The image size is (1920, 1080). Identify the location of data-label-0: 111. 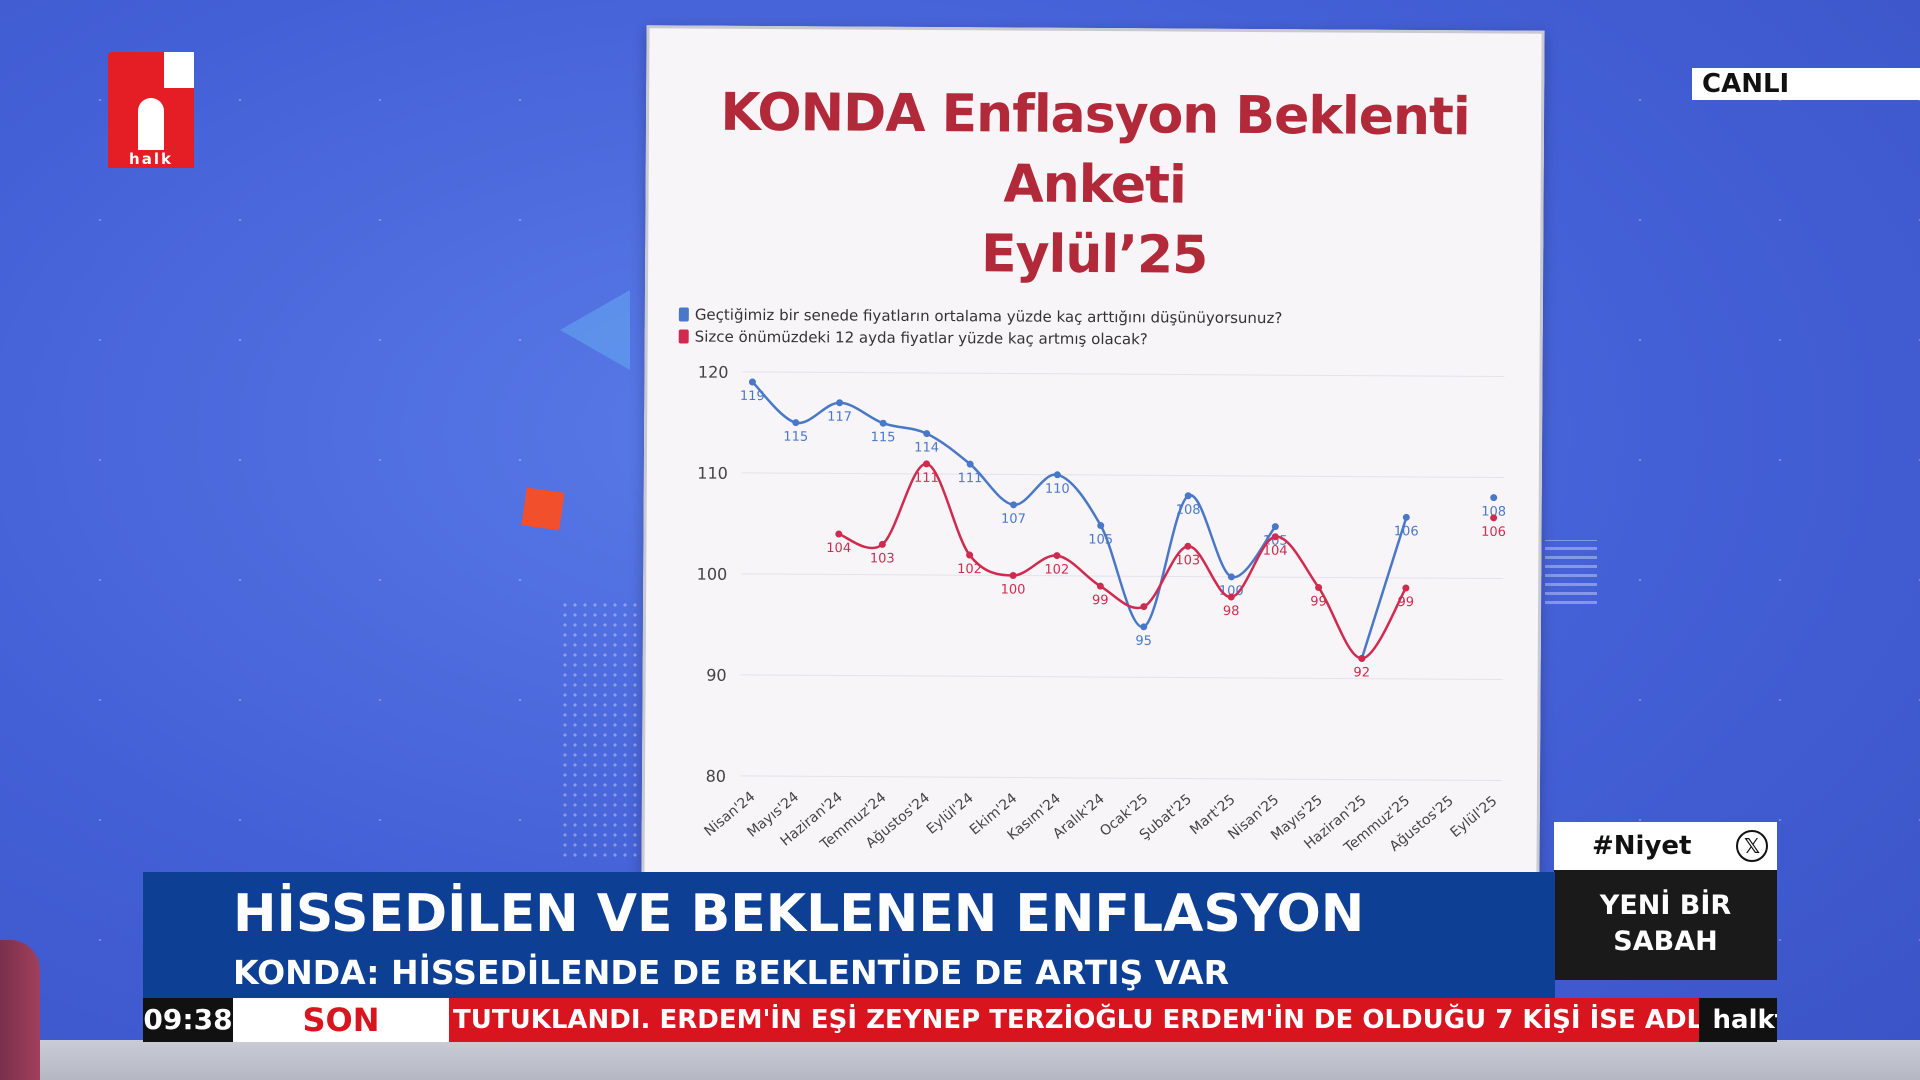
(970, 478).